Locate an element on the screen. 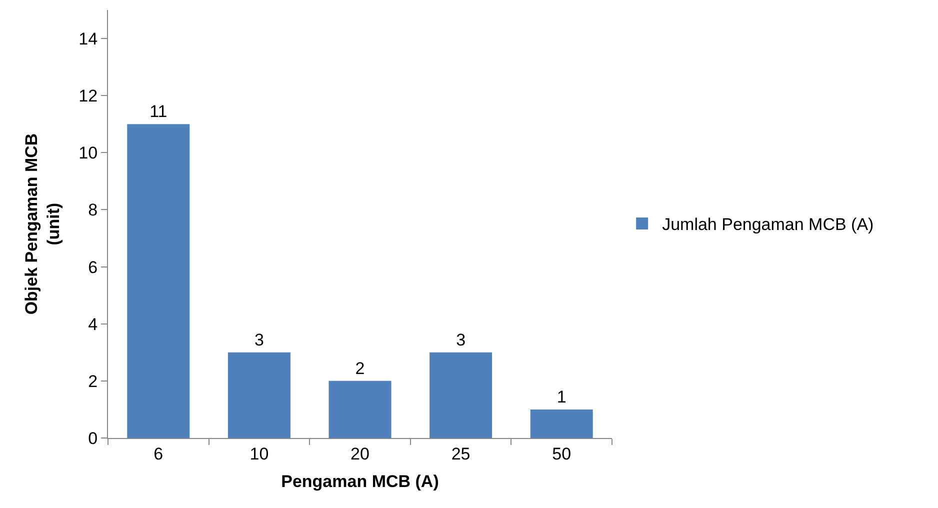 The width and height of the screenshot is (938, 508). y-tick-label: 14 is located at coordinates (88, 38).